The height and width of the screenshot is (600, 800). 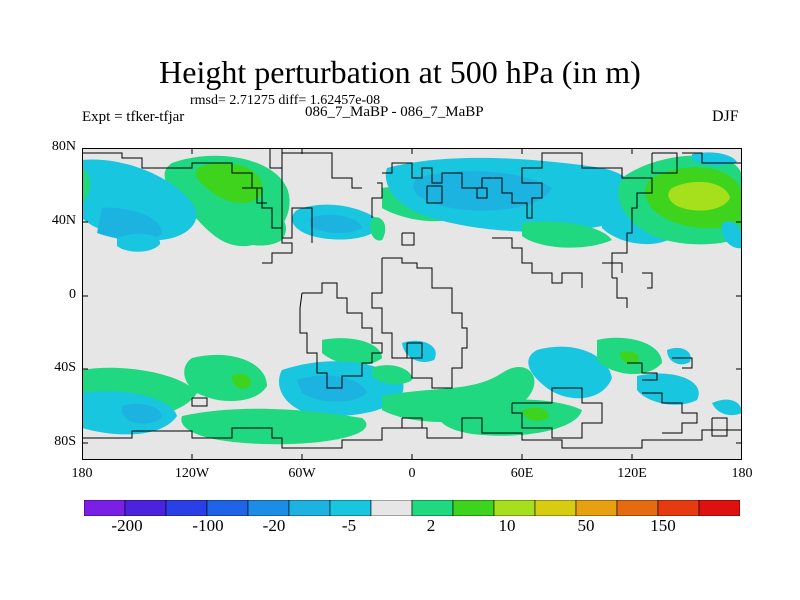 I want to click on lat-label: 80N, so click(x=63, y=146).